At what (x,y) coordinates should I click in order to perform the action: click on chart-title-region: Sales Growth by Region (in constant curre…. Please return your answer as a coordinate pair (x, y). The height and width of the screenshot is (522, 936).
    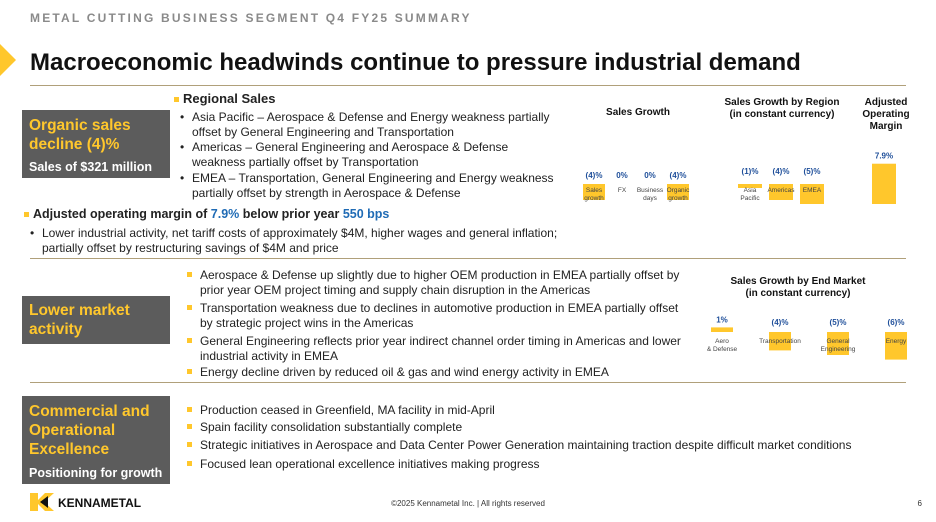
    Looking at the image, I should click on (782, 108).